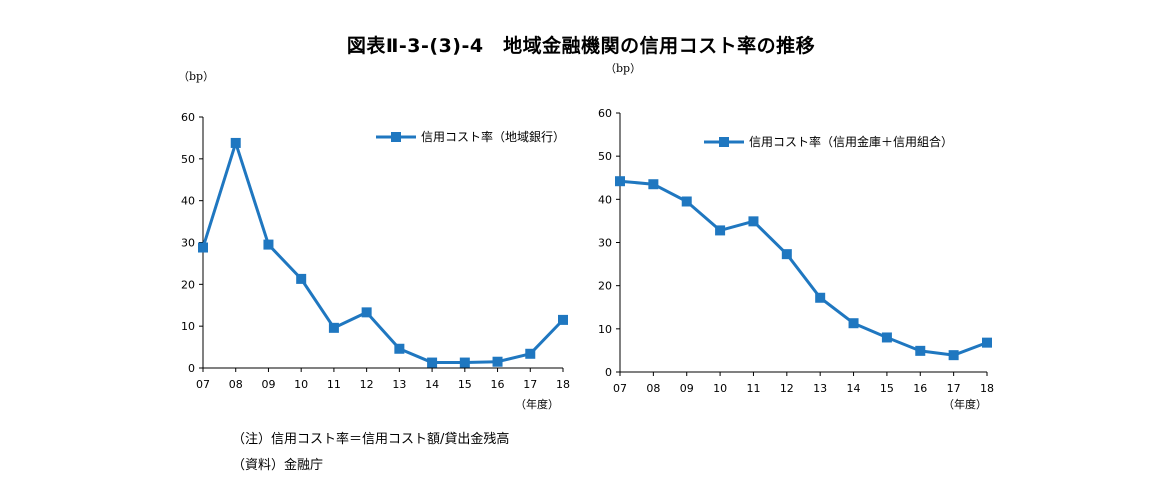 Image resolution: width=1162 pixels, height=485 pixels. What do you see at coordinates (371, 439) in the screenshot?
I see `formula-note: （注）信用コスト率＝信用コスト額/貸出金残高` at bounding box center [371, 439].